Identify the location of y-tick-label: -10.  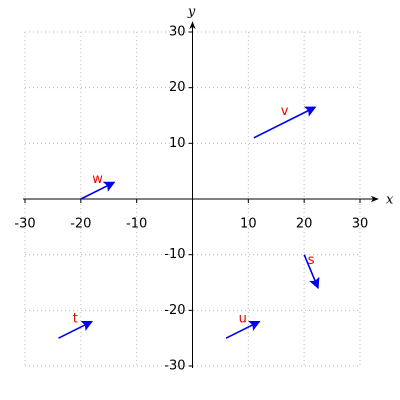
(174, 254).